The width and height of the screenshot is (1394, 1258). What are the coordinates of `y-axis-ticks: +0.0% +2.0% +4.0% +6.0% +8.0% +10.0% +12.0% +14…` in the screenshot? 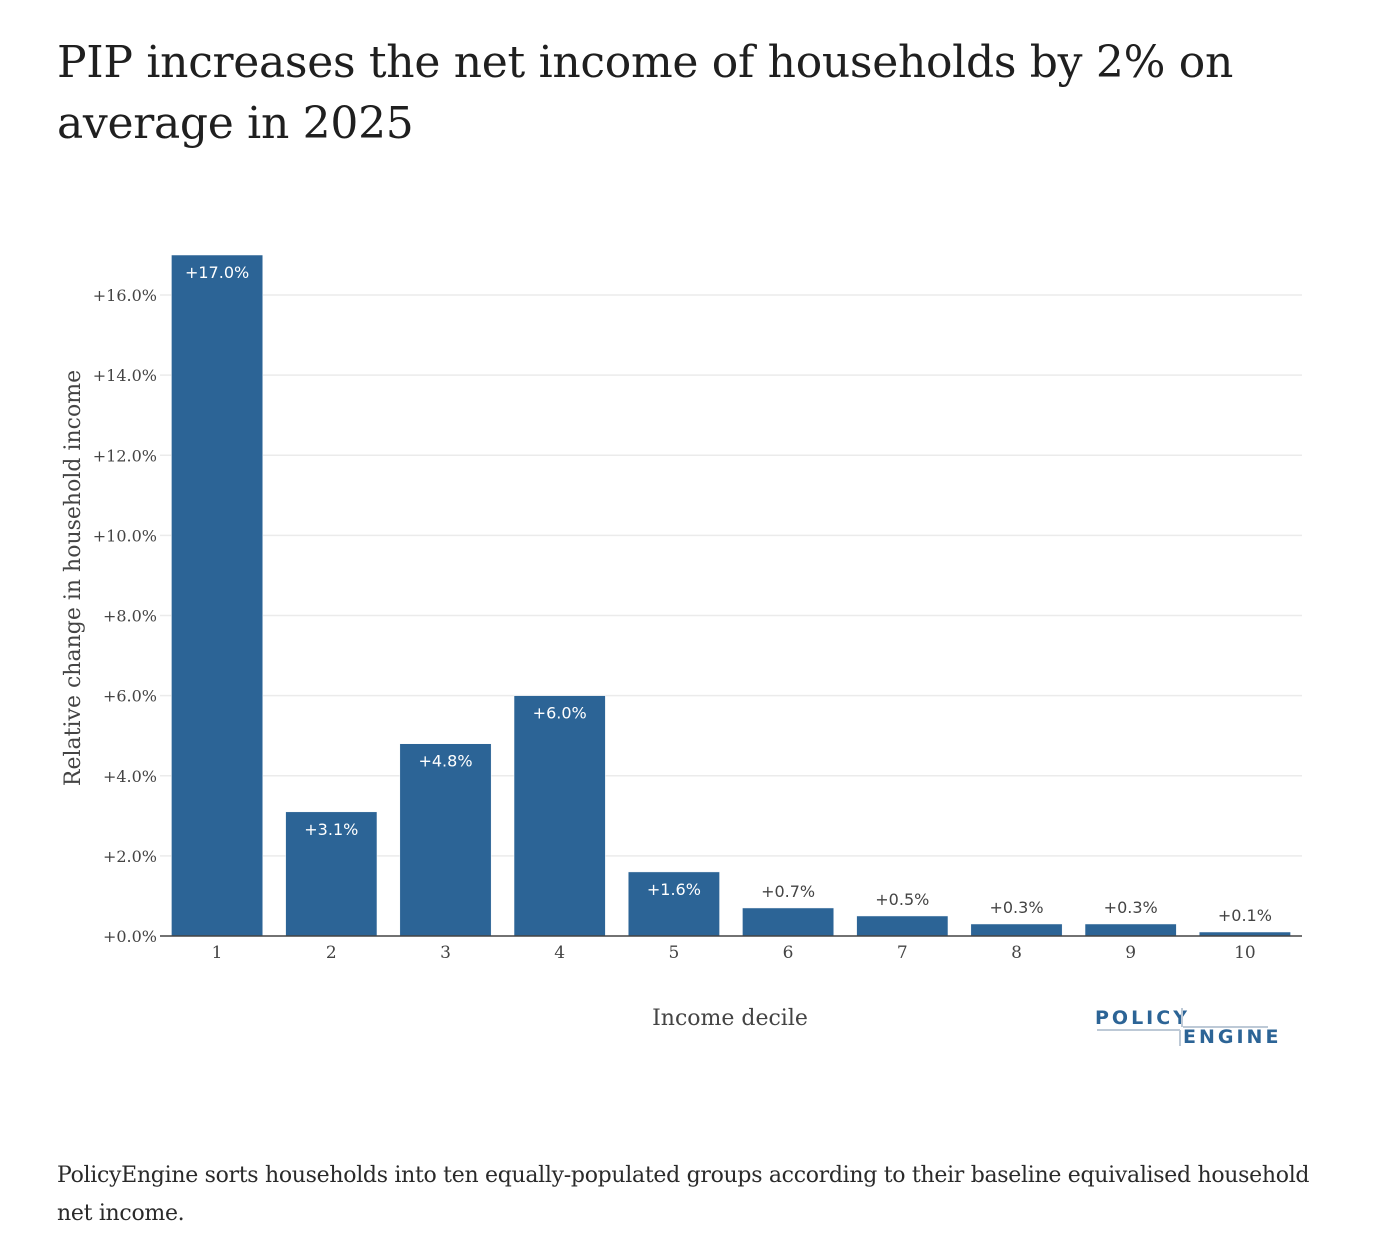 It's located at (125, 616).